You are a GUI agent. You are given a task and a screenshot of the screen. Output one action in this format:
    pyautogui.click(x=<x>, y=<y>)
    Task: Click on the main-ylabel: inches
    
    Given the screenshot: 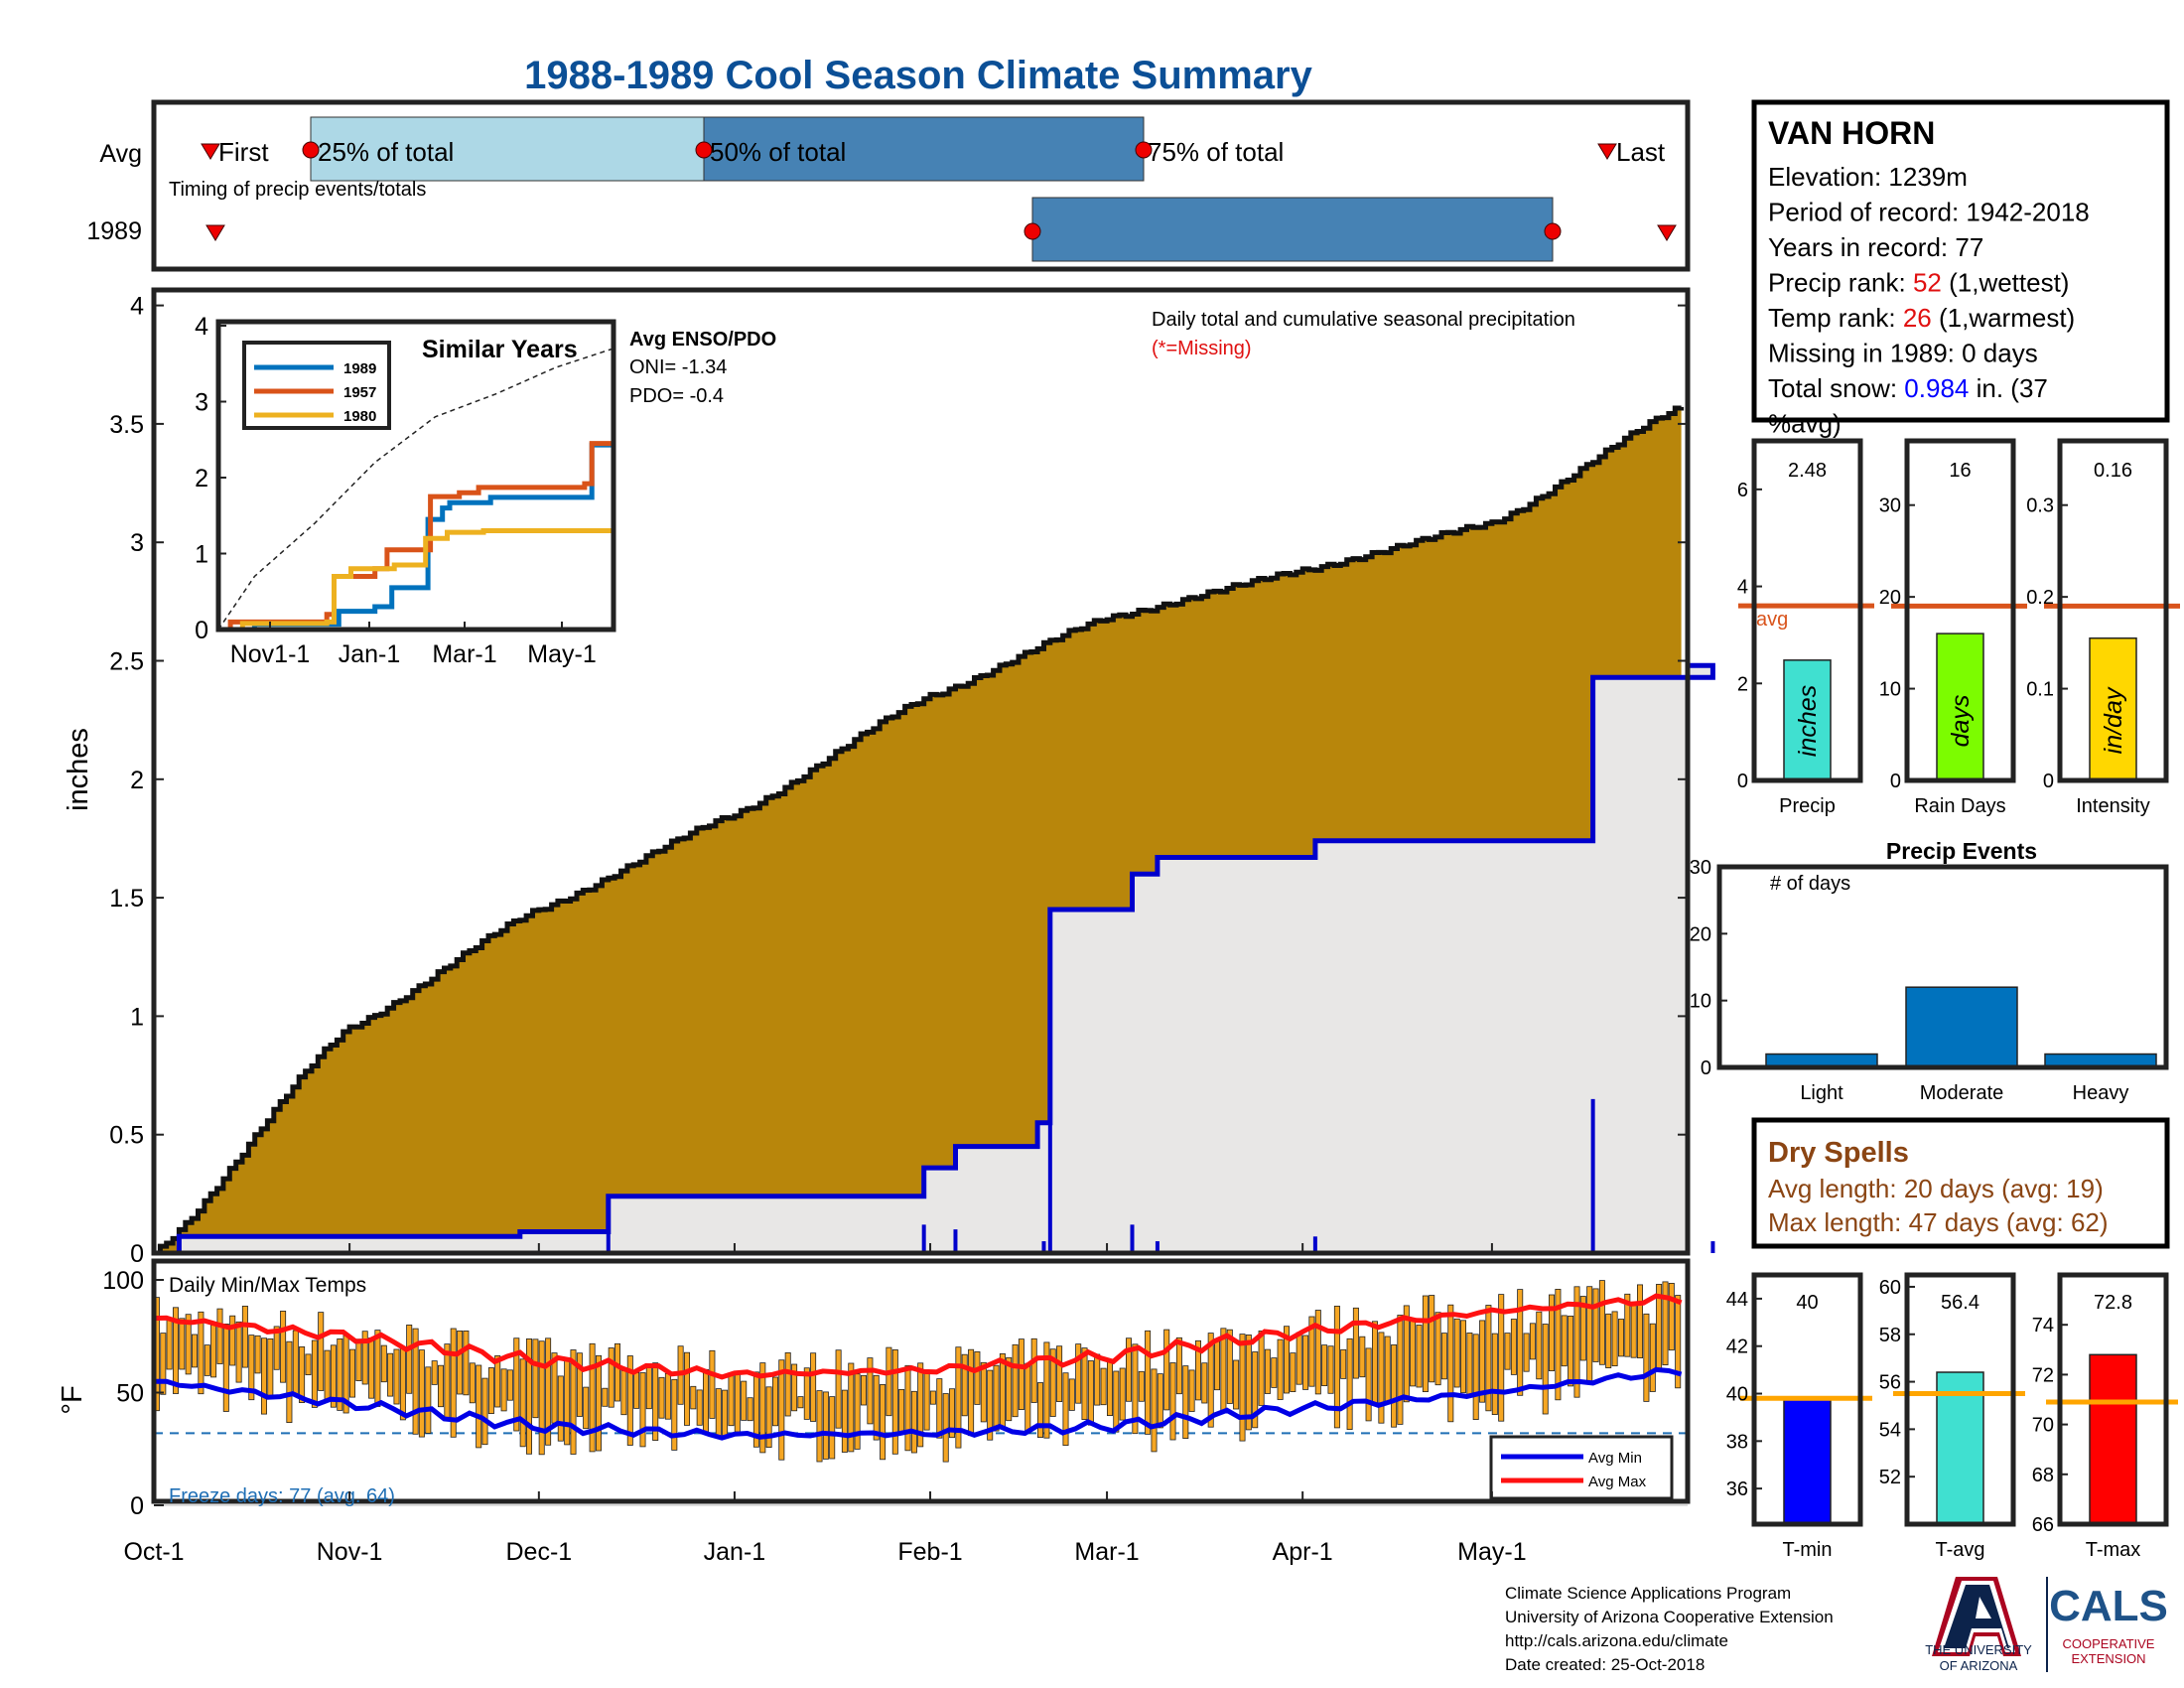 What is the action you would take?
    pyautogui.click(x=78, y=769)
    